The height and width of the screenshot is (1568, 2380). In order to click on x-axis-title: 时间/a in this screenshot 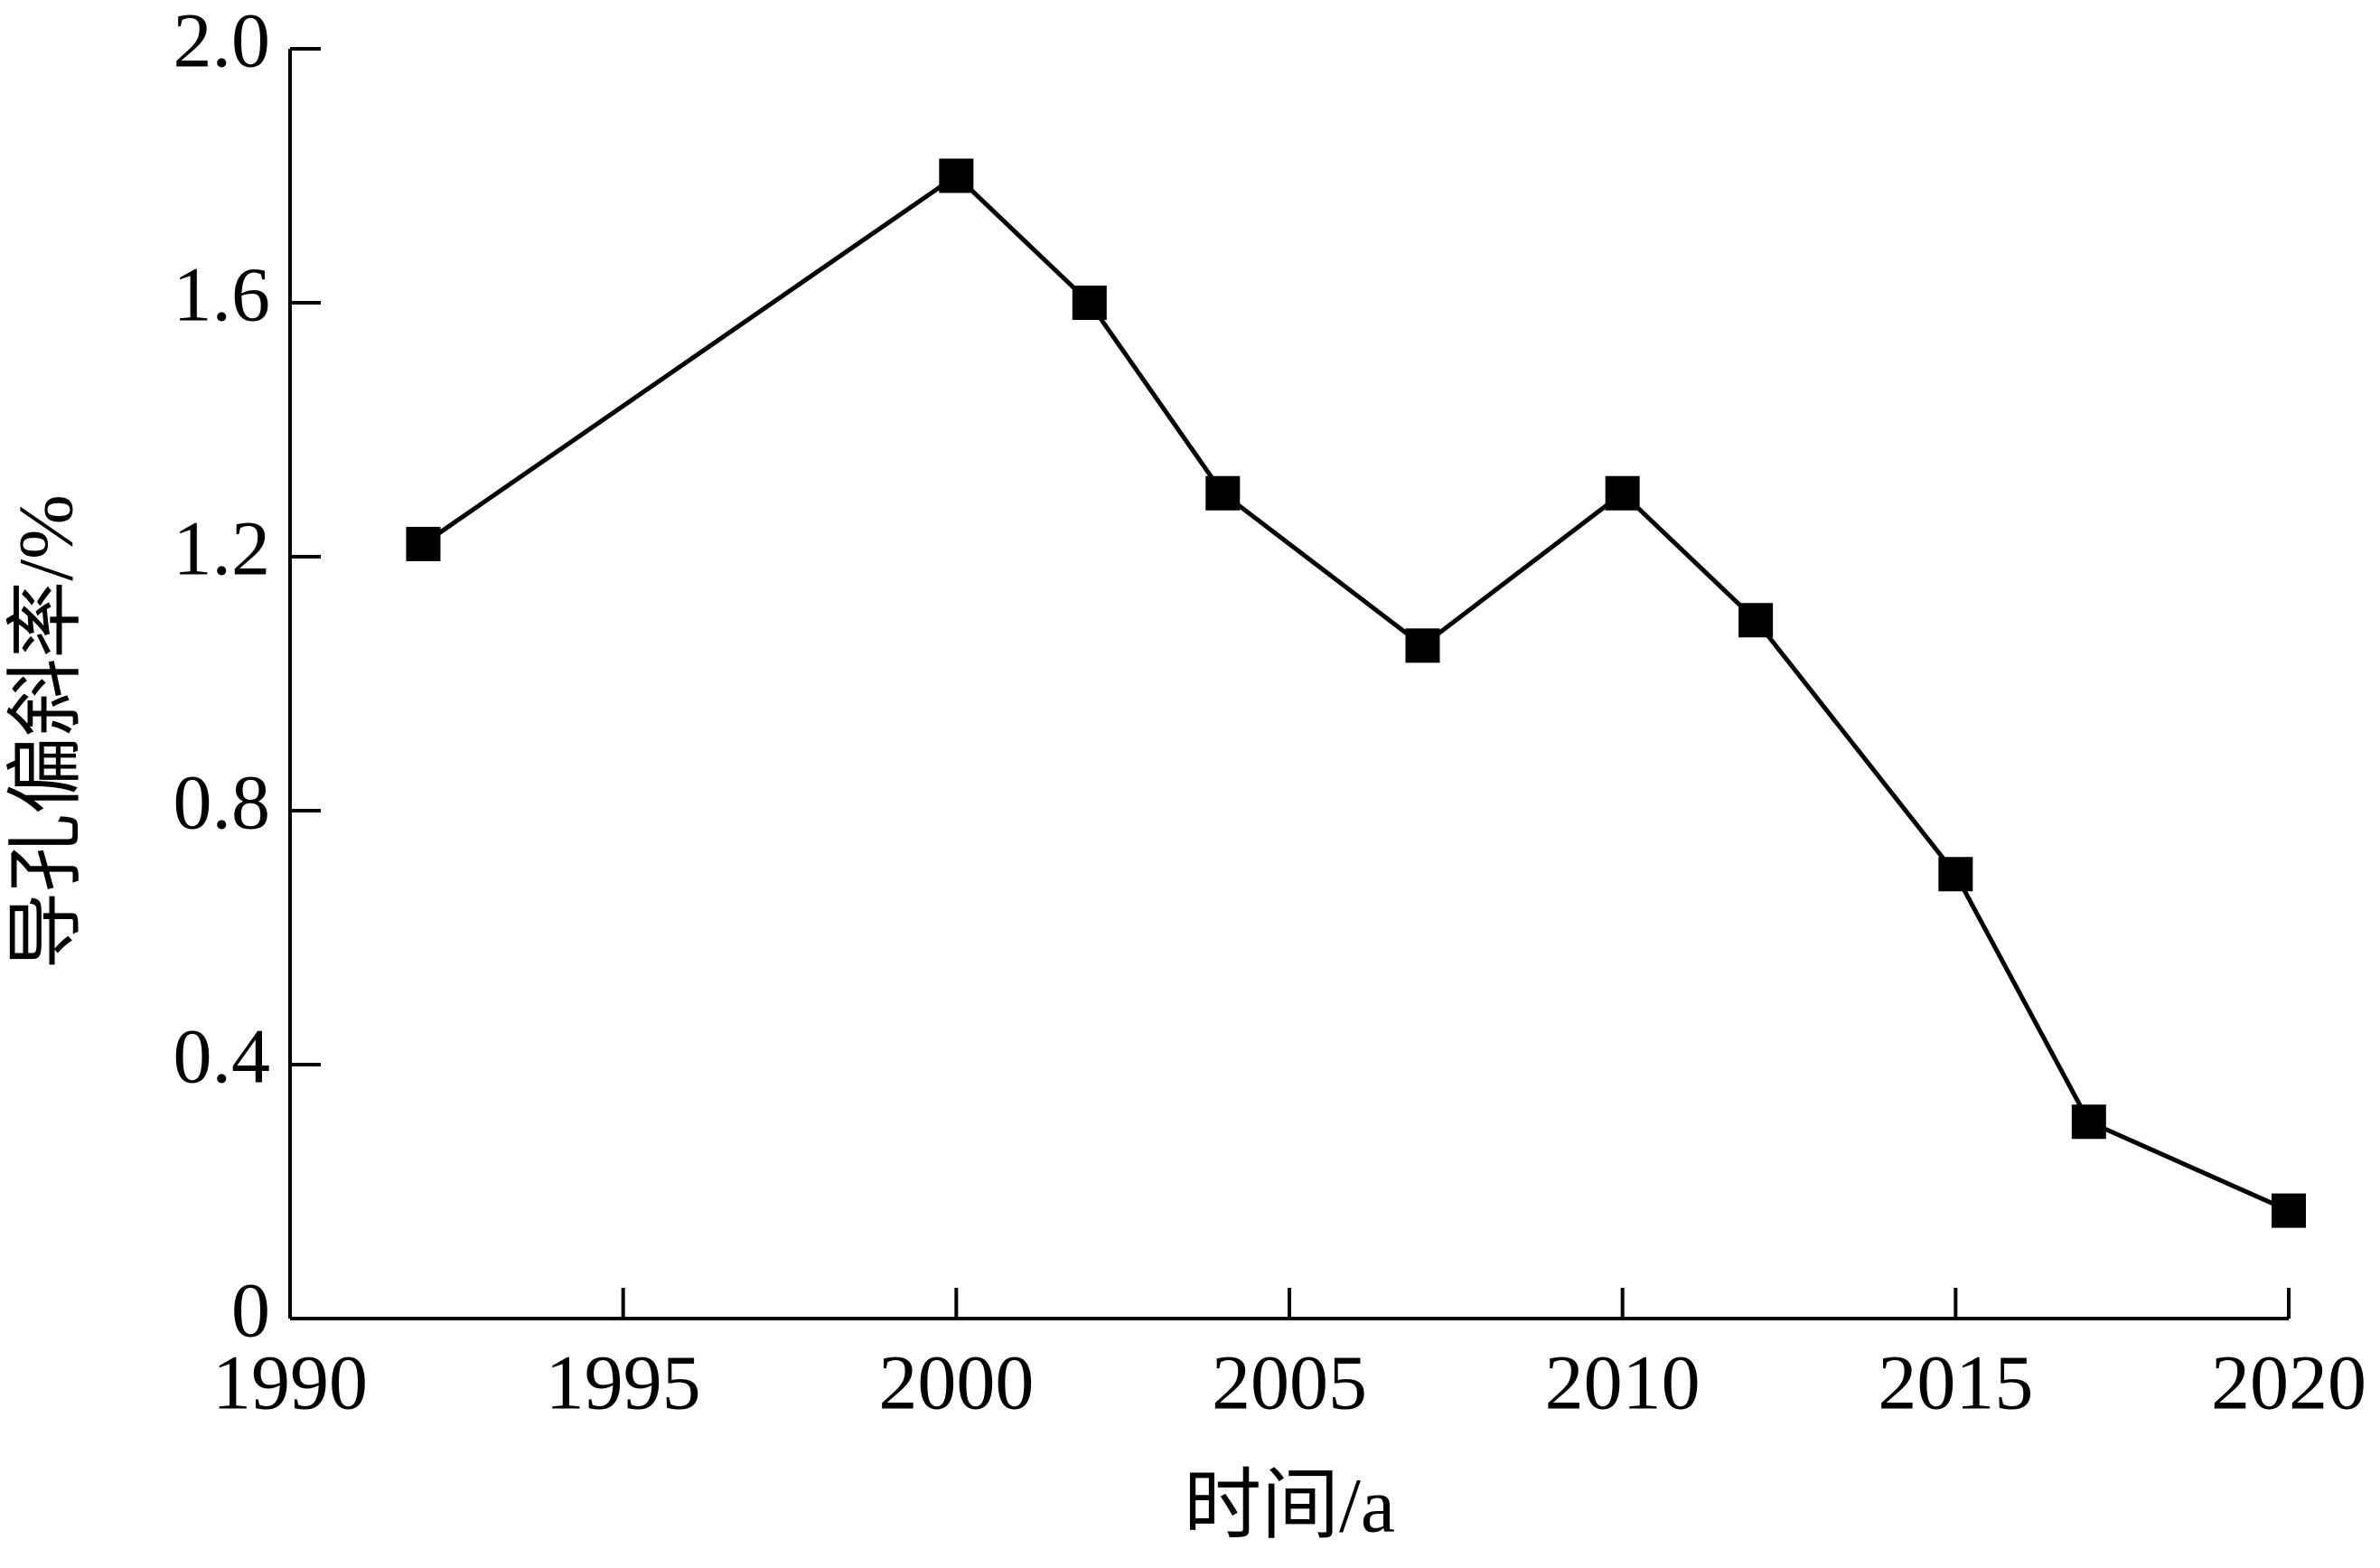, I will do `click(1289, 1505)`.